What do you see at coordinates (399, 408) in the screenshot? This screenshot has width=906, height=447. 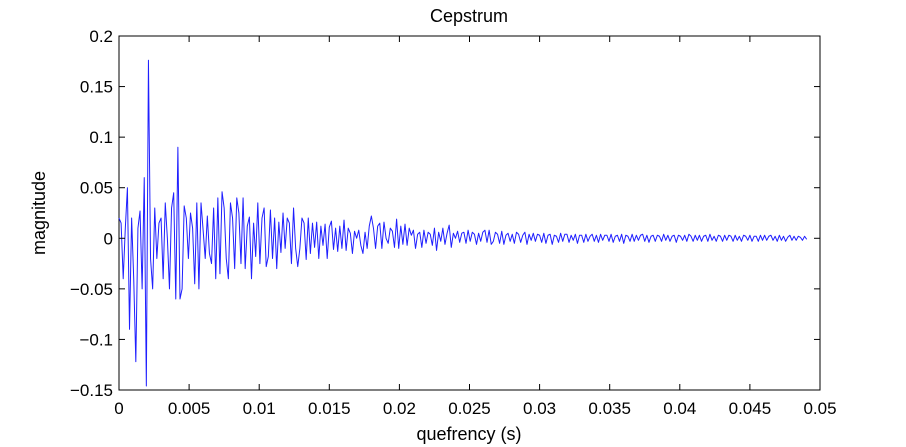 I see `x-tick-label: 0.02` at bounding box center [399, 408].